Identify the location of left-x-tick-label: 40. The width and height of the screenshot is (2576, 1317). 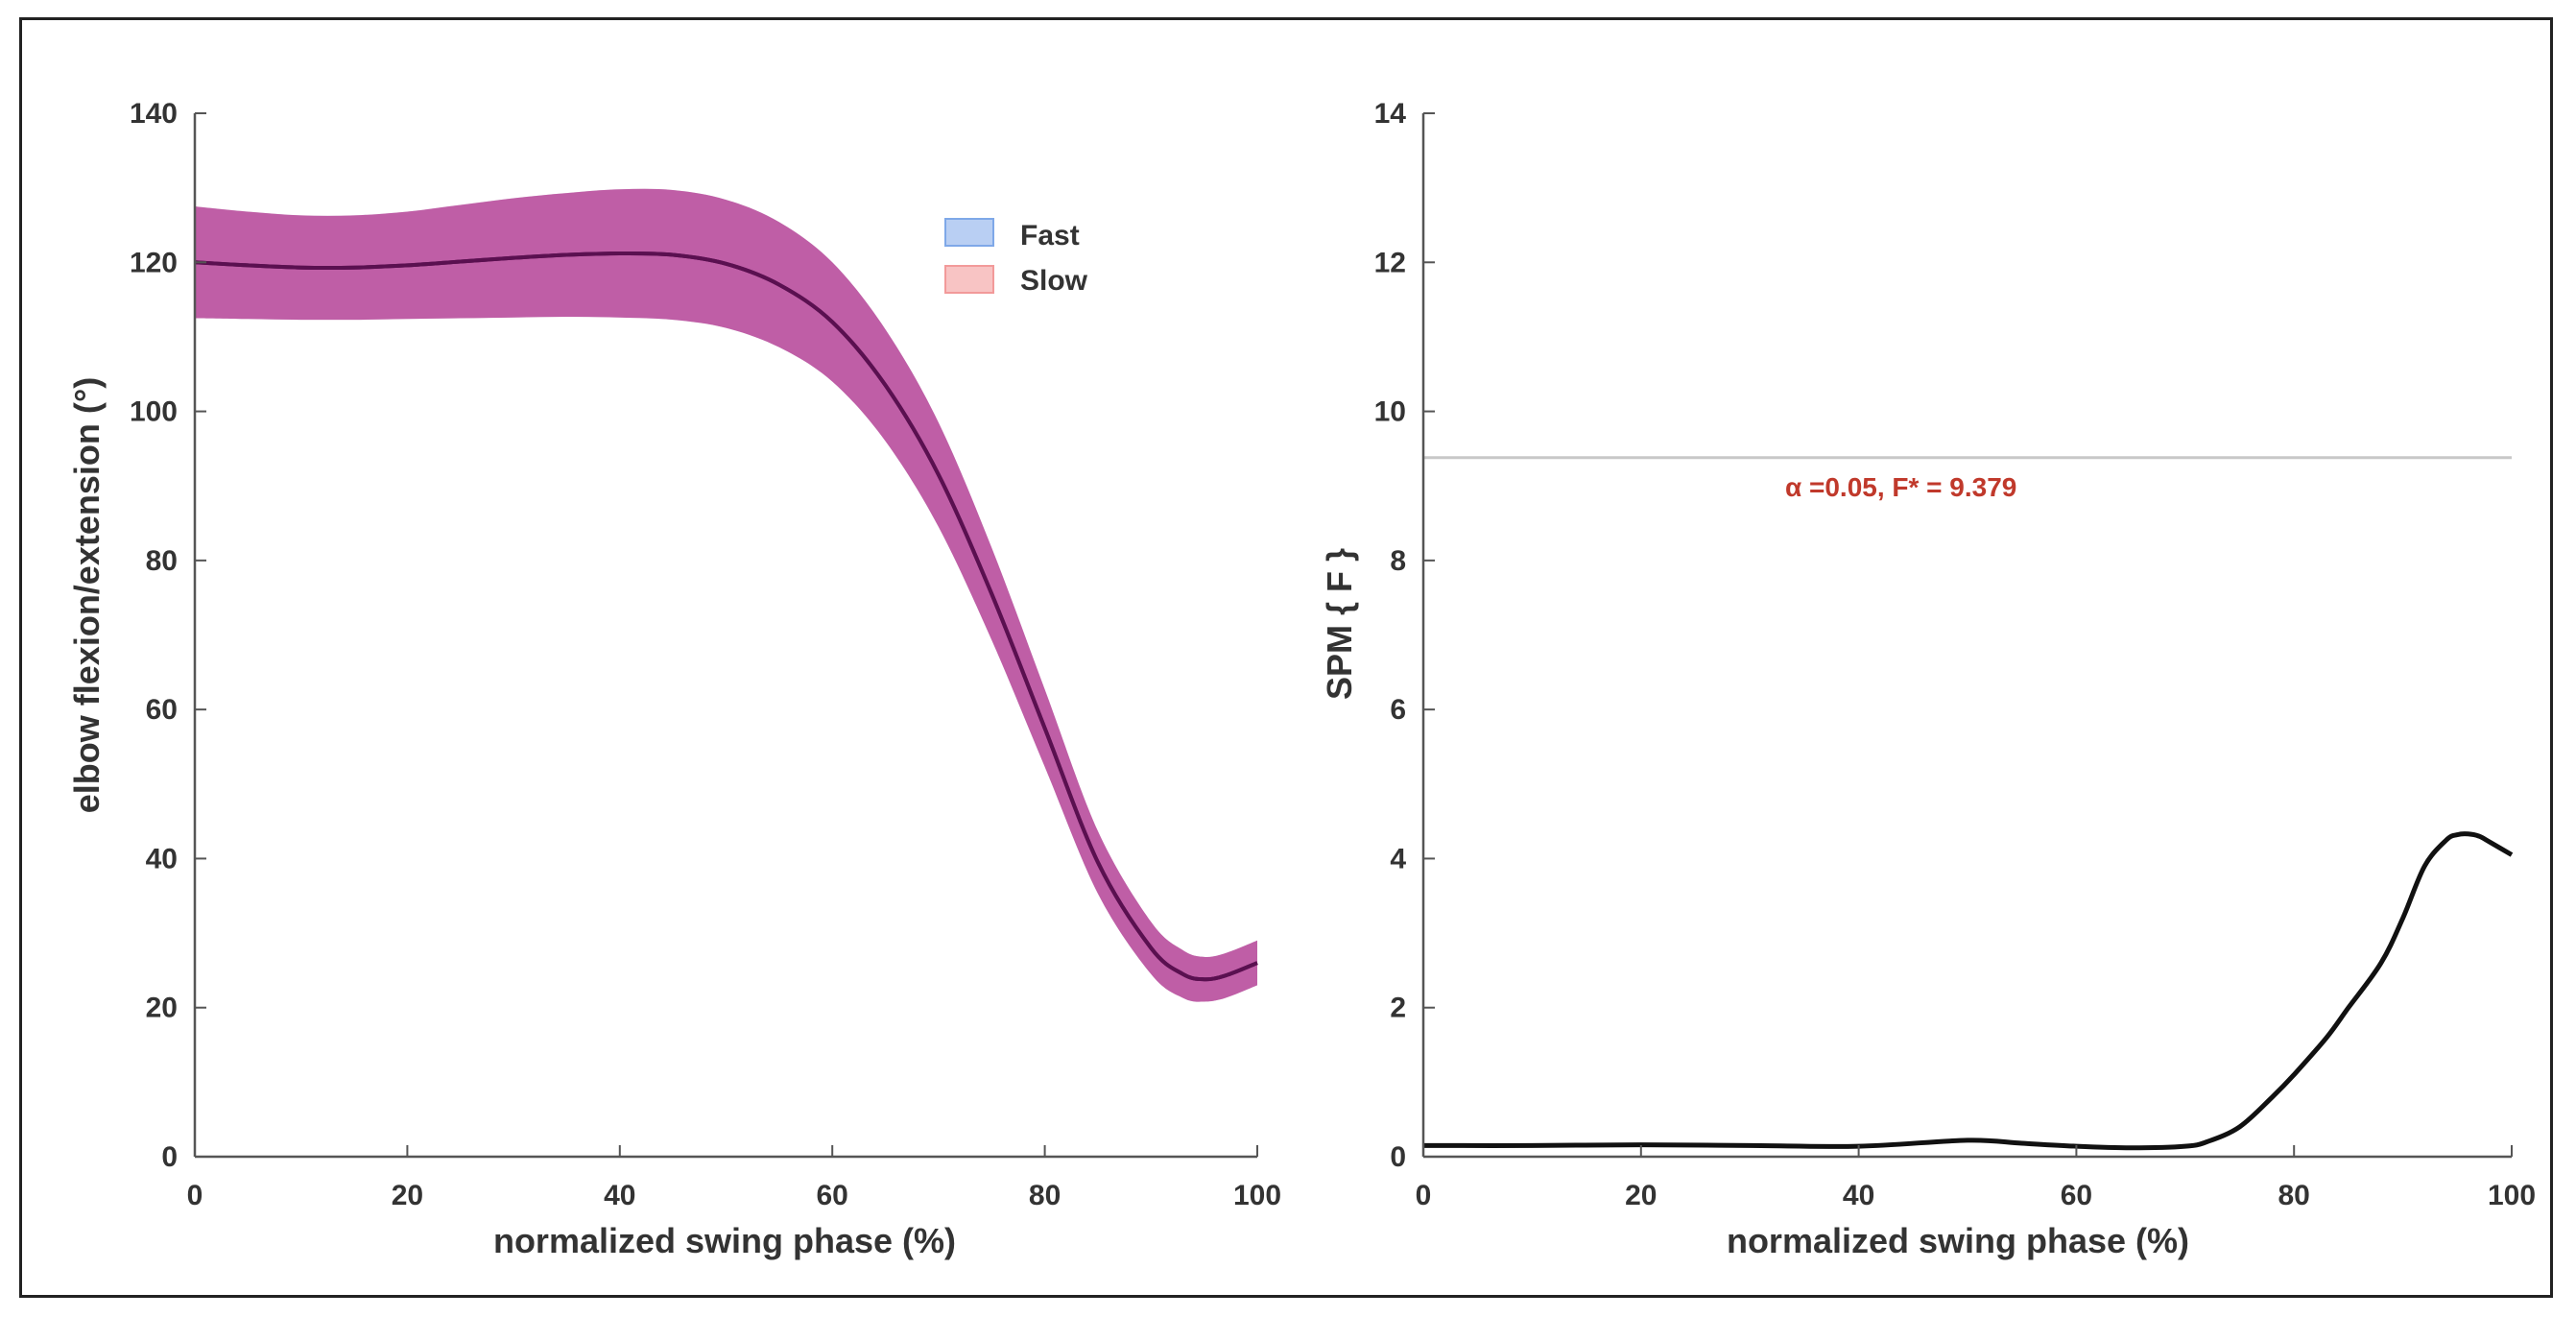
(619, 1195).